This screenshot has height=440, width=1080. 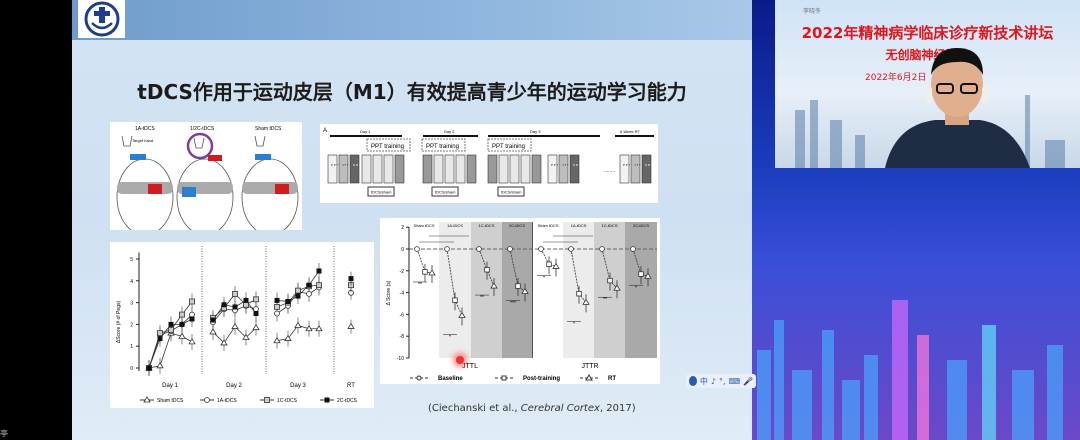 What do you see at coordinates (402, 272) in the screenshot?
I see `y-tick-label: -2` at bounding box center [402, 272].